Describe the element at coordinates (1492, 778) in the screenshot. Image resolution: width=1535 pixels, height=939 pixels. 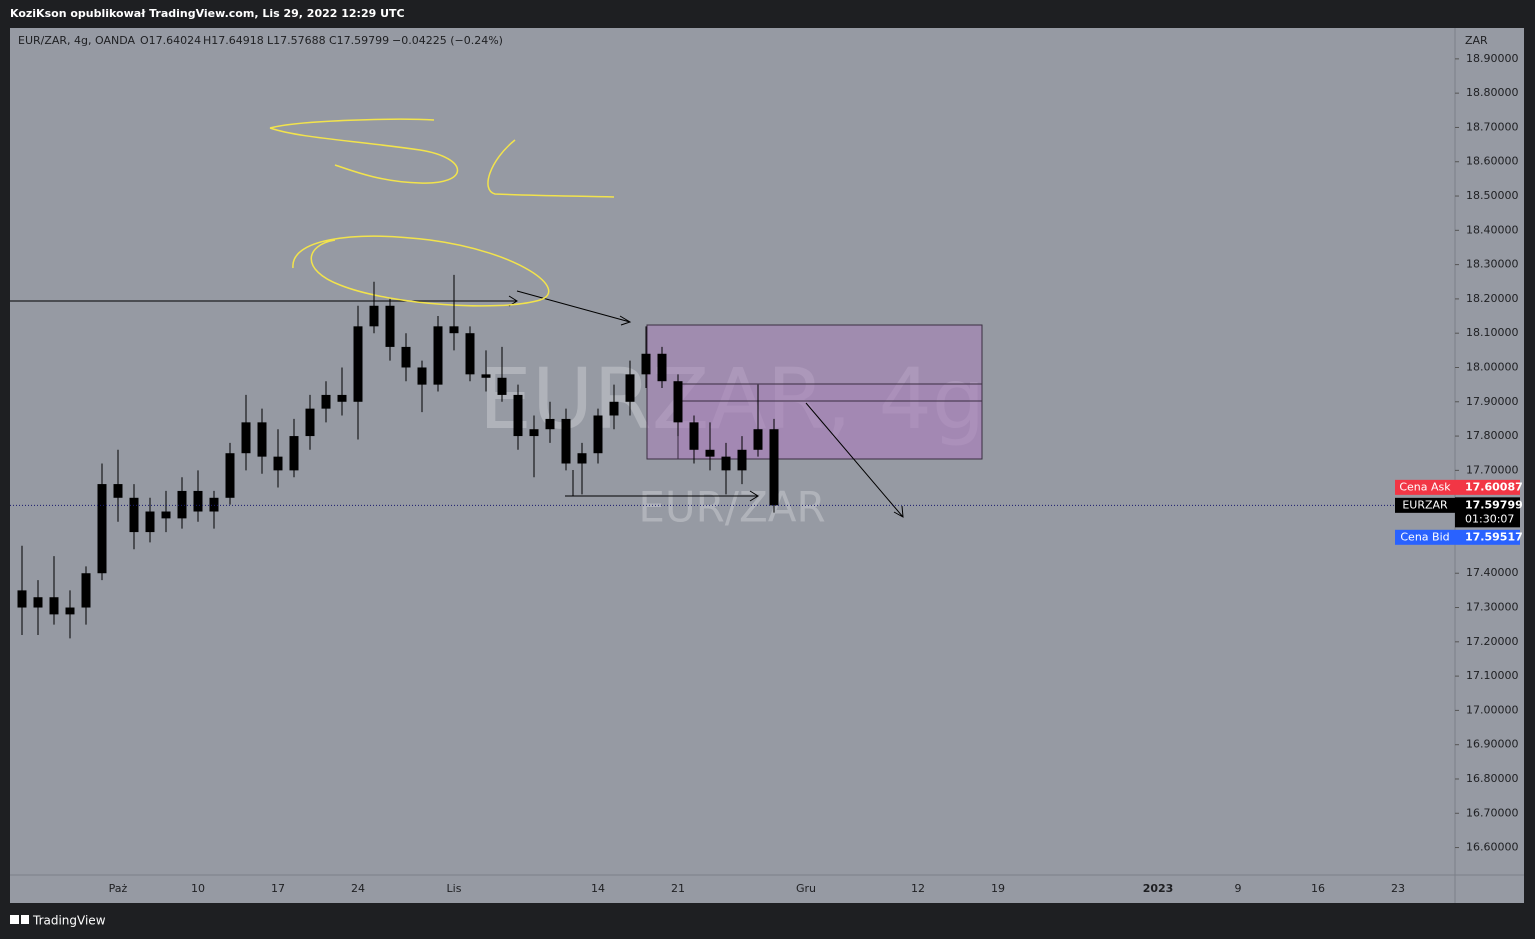
I see `y-tick-label: 16.80000` at that location.